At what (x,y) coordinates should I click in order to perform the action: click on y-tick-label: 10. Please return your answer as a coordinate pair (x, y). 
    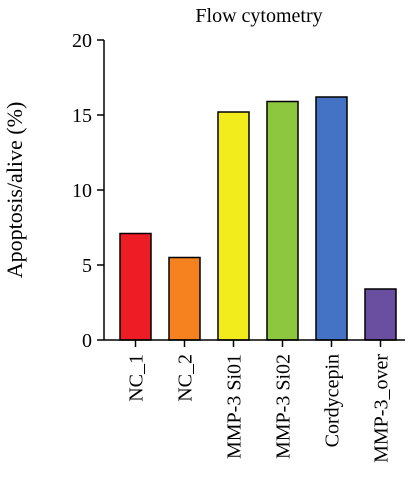
    Looking at the image, I should click on (82, 191).